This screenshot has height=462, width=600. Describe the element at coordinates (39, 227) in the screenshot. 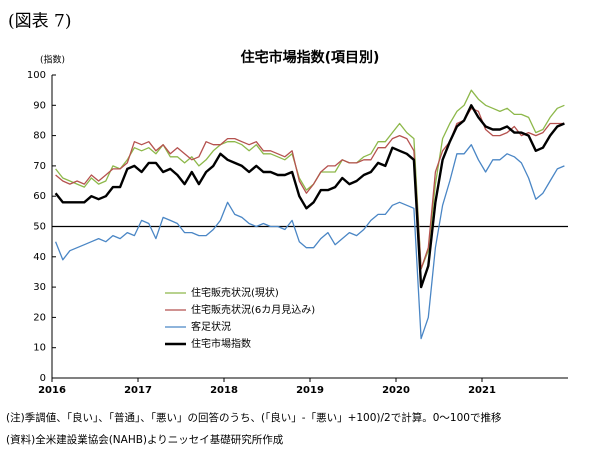

I see `y-tick-label: 50` at that location.